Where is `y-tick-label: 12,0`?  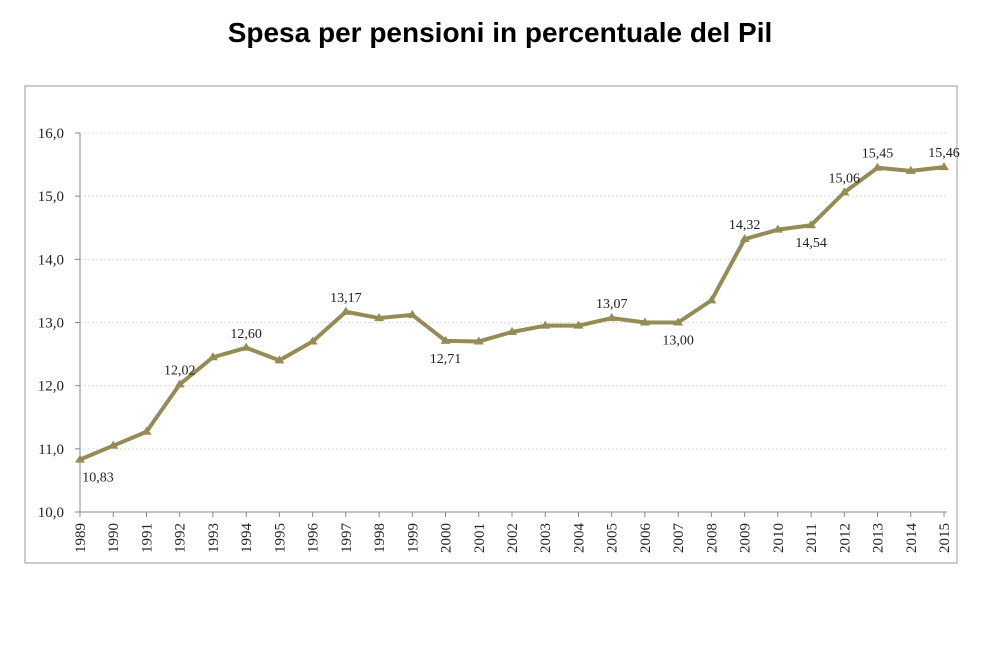
y-tick-label: 12,0 is located at coordinates (51, 387).